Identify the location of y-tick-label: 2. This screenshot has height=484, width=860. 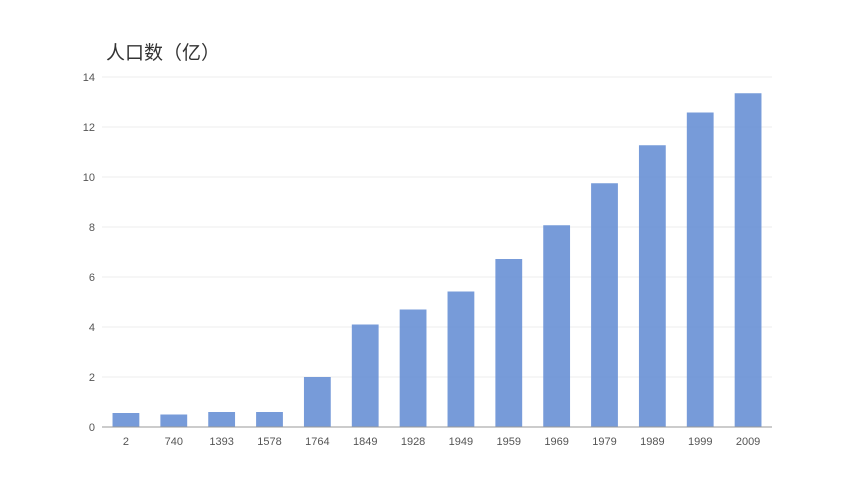
(92, 378).